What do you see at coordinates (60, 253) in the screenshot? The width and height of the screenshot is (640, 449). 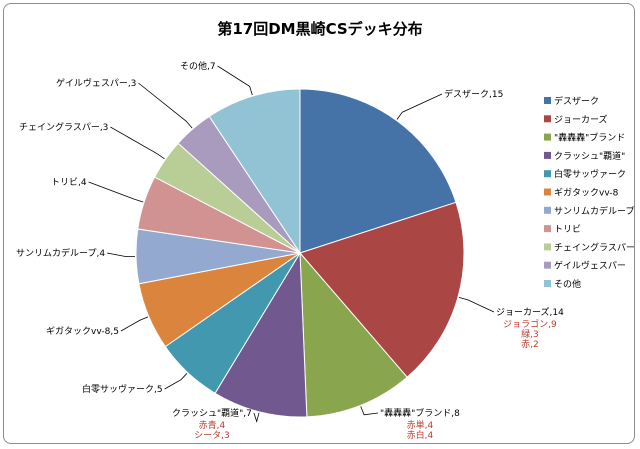 I see `slice-label: サンリムカデループ,4` at bounding box center [60, 253].